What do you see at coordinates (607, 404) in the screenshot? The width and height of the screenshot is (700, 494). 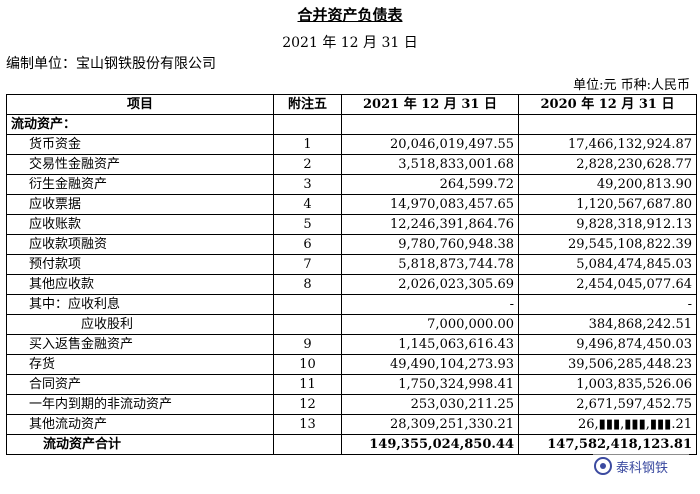 I see `row-value-2020: 2,671,597,452.75` at bounding box center [607, 404].